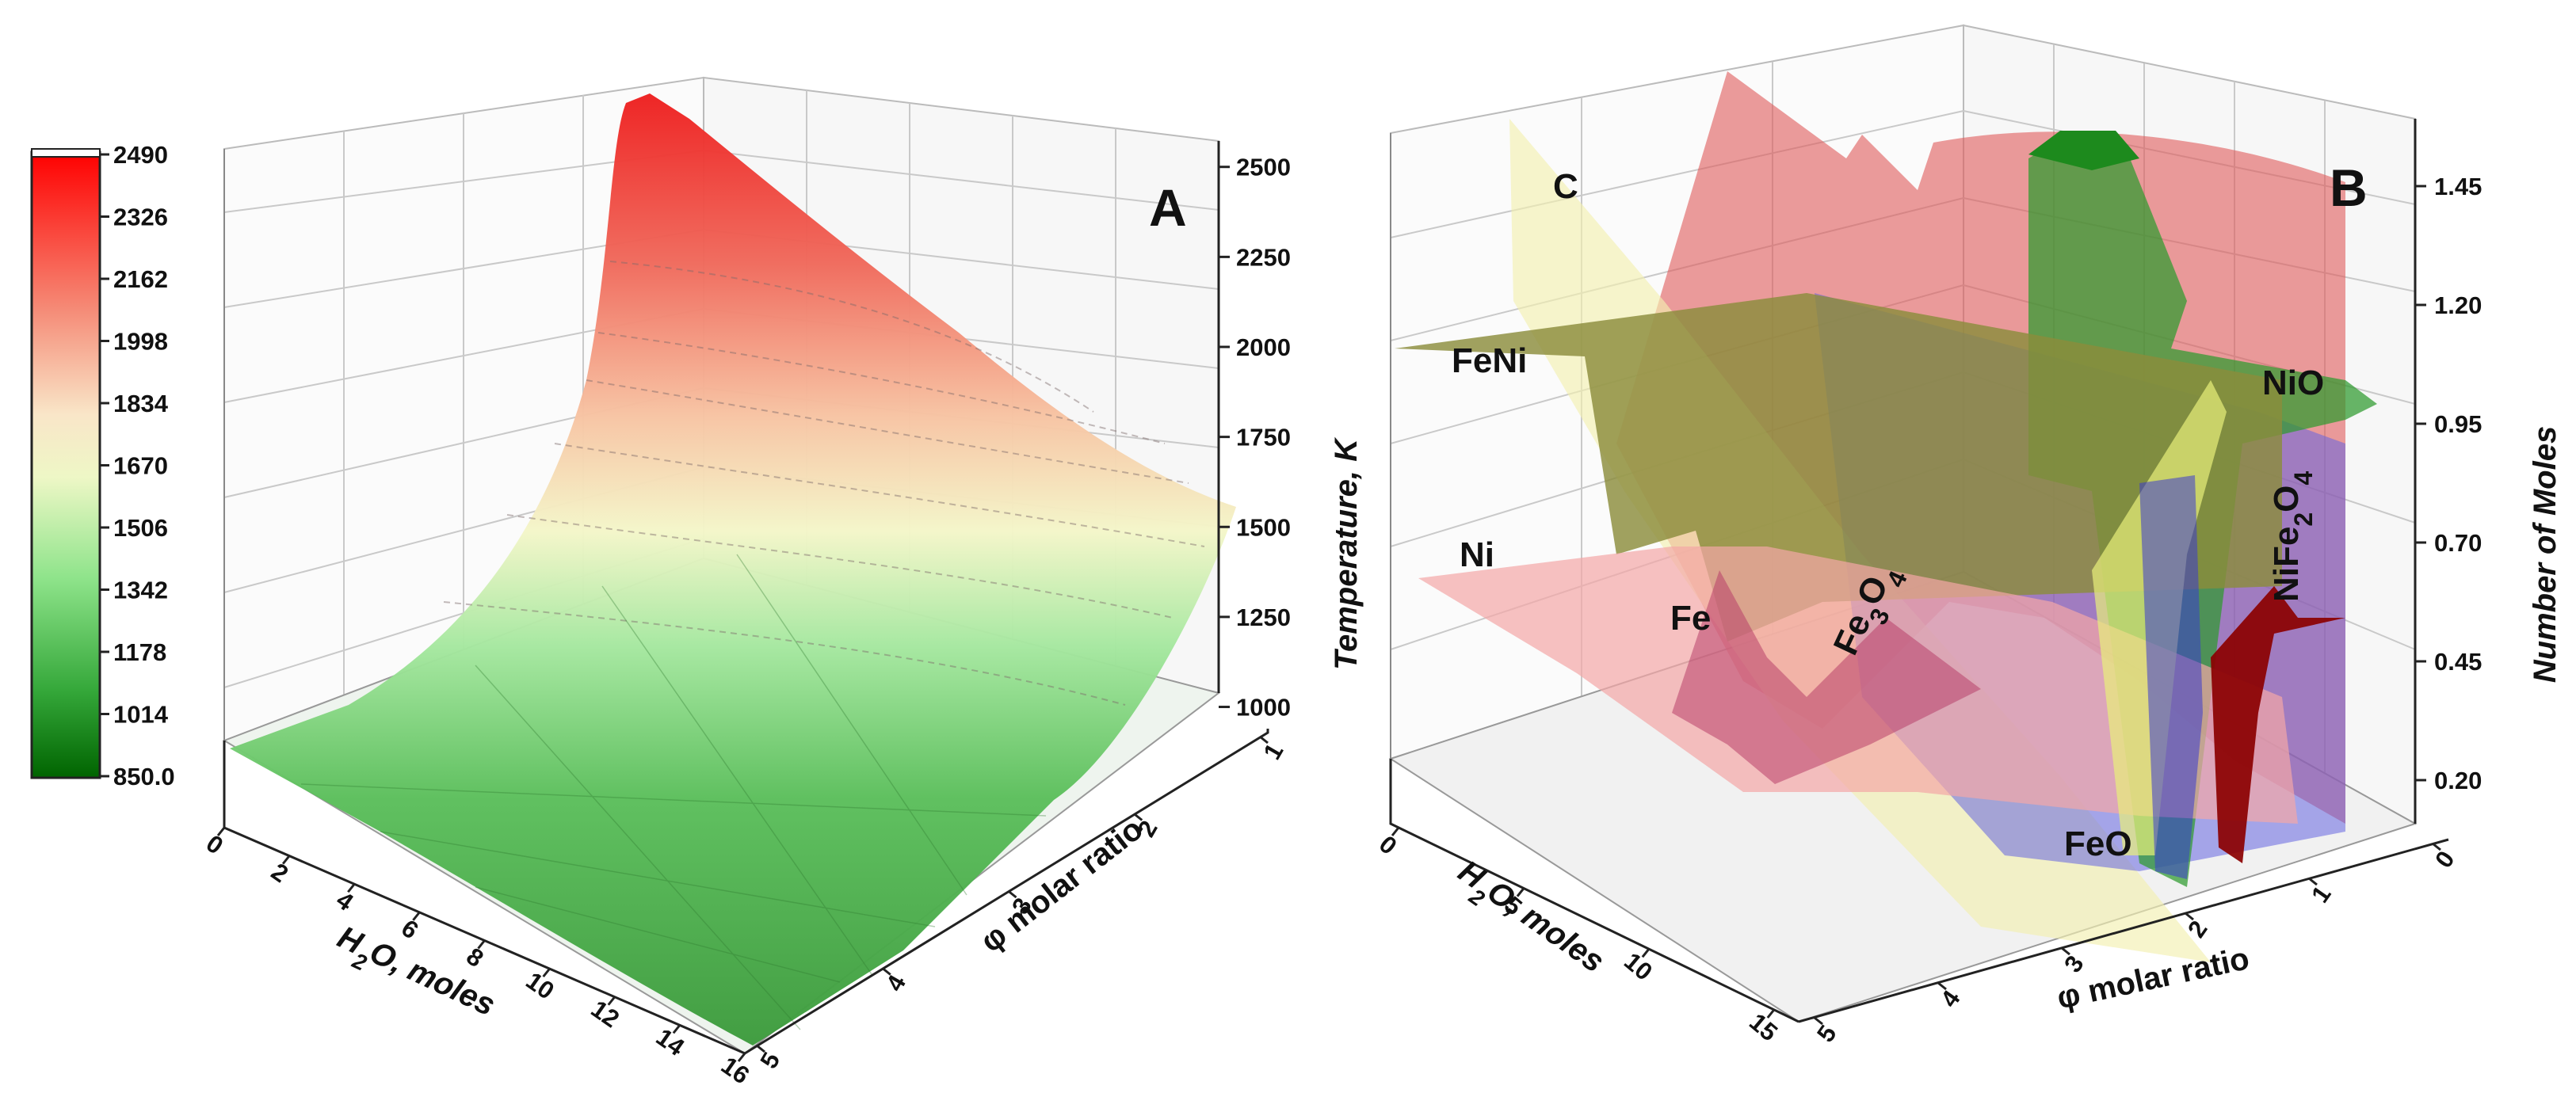 The width and height of the screenshot is (2576, 1112). Describe the element at coordinates (2458, 186) in the screenshot. I see `panel-b-z-tick: 1.45` at that location.